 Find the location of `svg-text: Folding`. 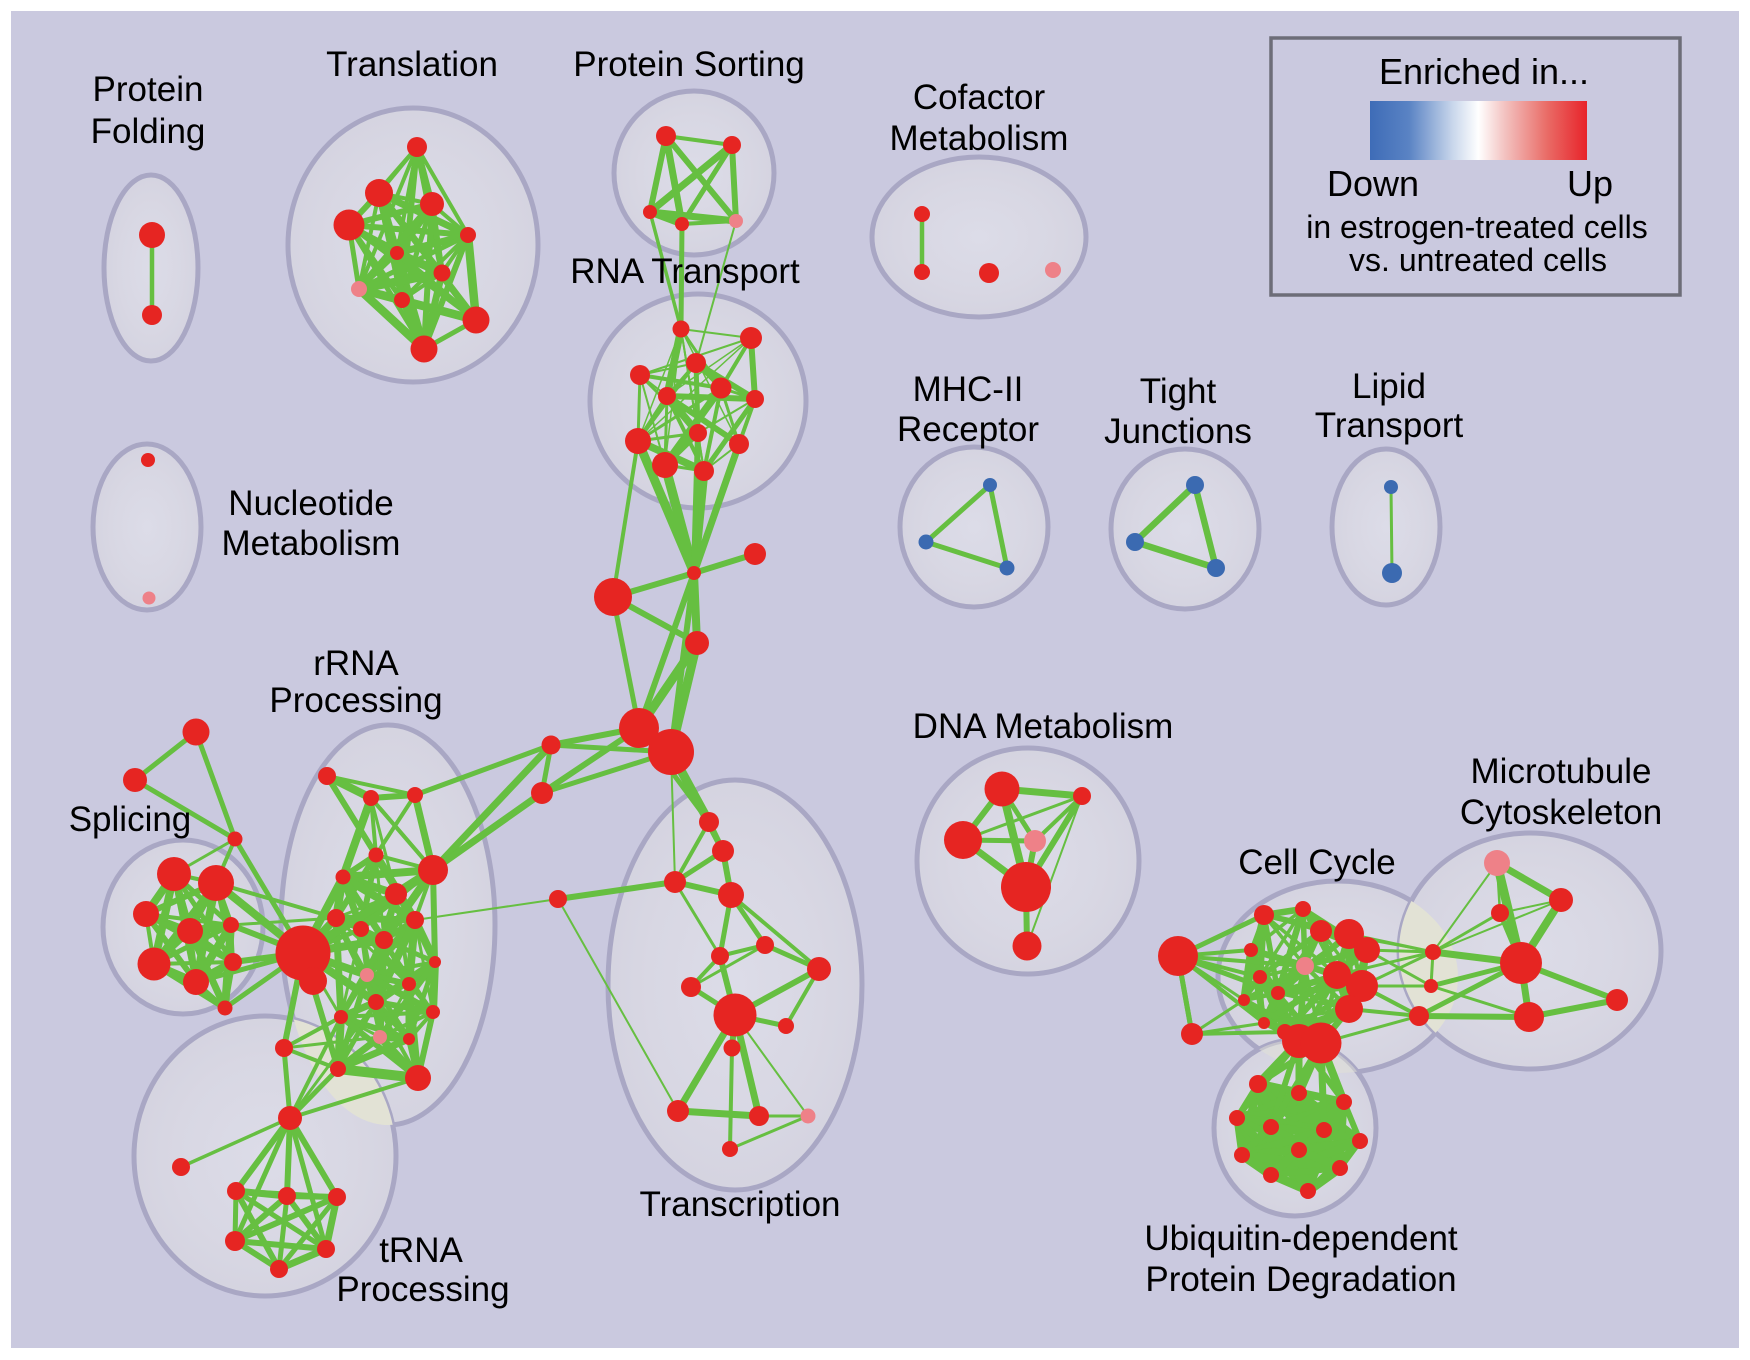

svg-text: Folding is located at coordinates (148, 131).